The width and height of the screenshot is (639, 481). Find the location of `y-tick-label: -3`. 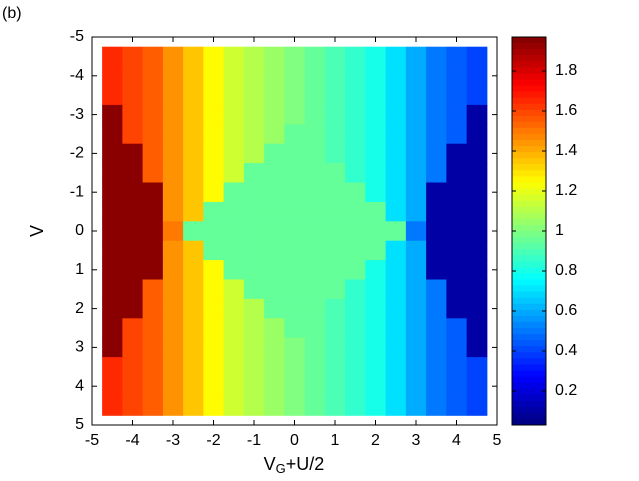

y-tick-label: -3 is located at coordinates (77, 114).